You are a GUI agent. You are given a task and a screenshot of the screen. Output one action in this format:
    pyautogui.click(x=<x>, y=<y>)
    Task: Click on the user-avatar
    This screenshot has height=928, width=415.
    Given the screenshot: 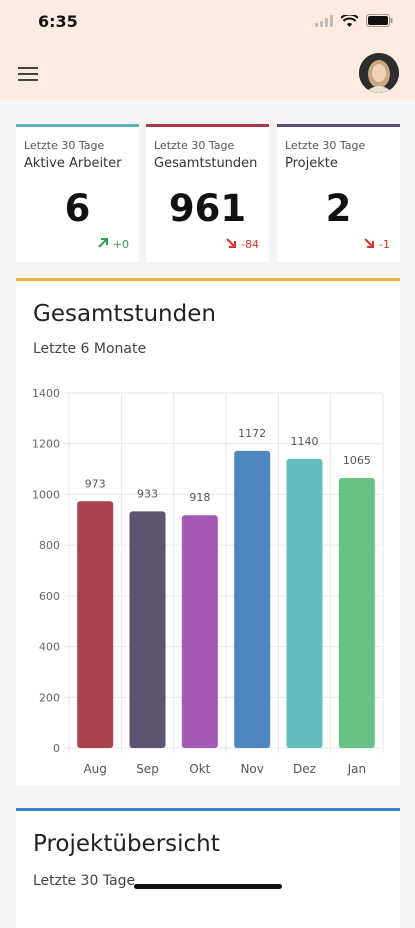 What is the action you would take?
    pyautogui.click(x=379, y=73)
    